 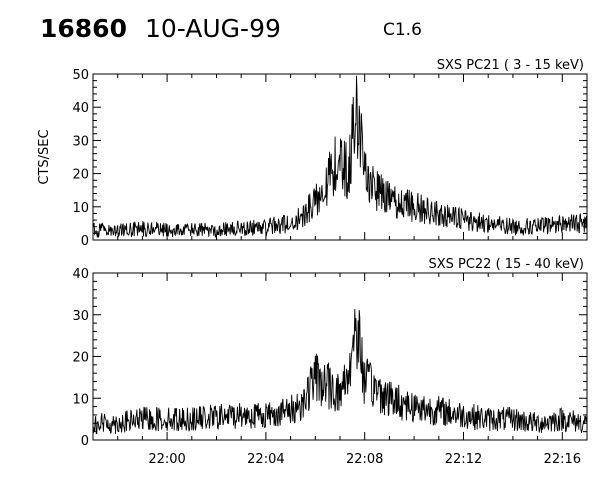 What do you see at coordinates (83, 28) in the screenshot?
I see `event-id: 16860` at bounding box center [83, 28].